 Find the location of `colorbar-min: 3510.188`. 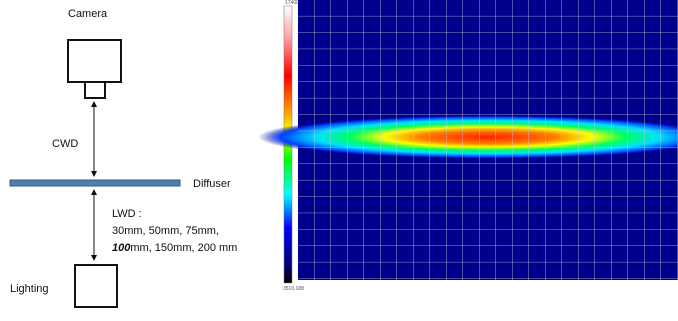

colorbar-min: 3510.188 is located at coordinates (293, 289).